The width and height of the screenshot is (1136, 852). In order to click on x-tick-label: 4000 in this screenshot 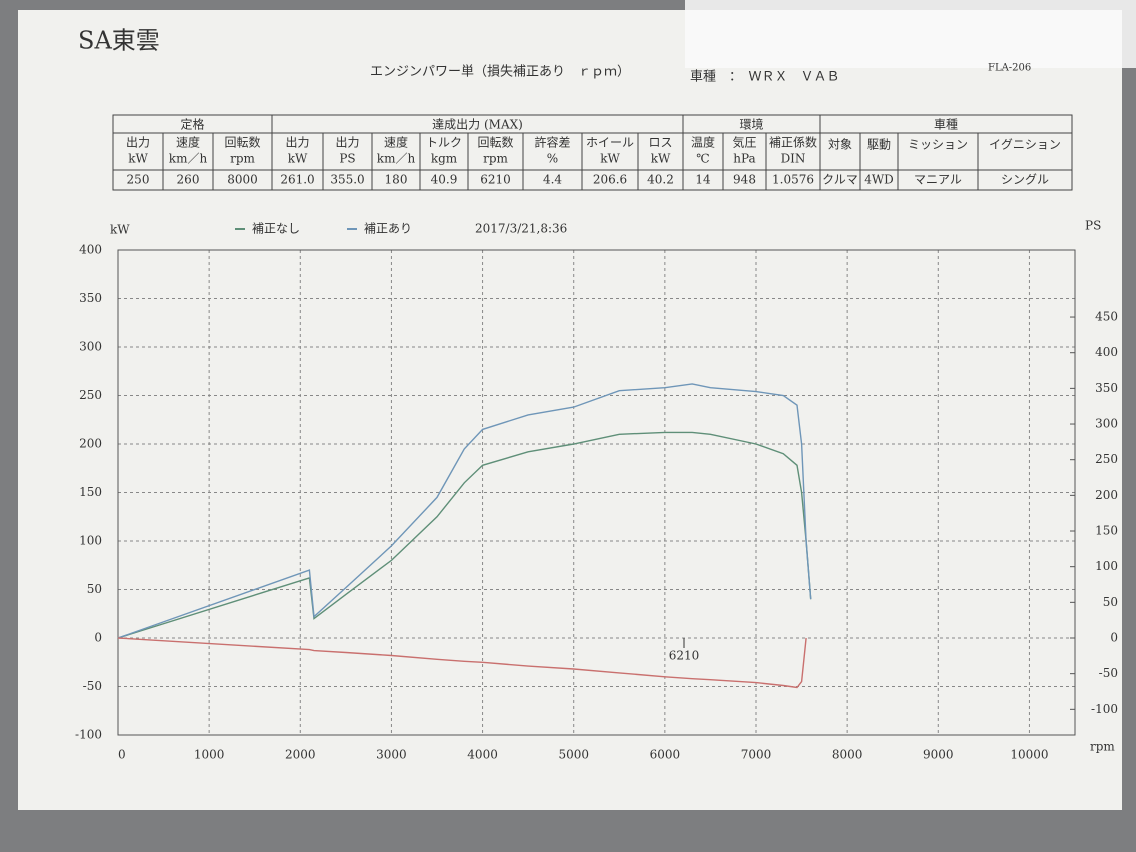, I will do `click(482, 755)`.